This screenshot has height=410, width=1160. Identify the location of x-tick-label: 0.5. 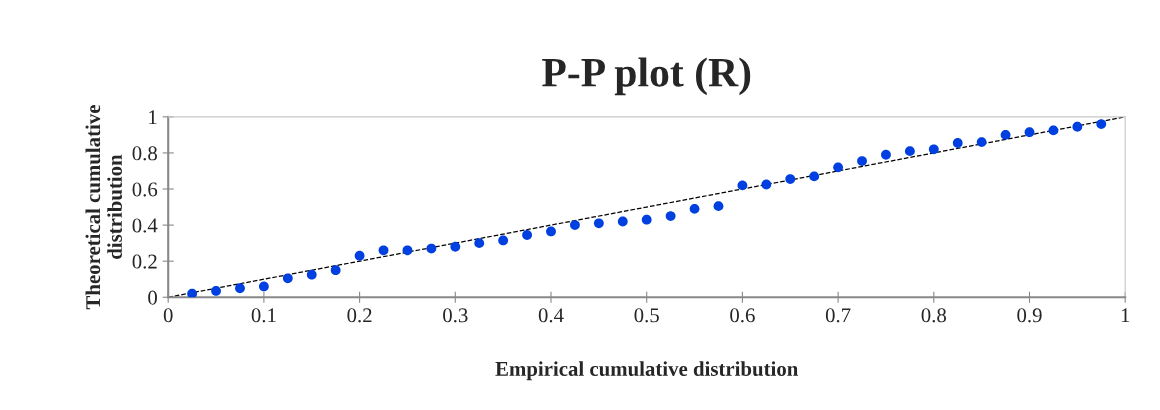
(646, 315).